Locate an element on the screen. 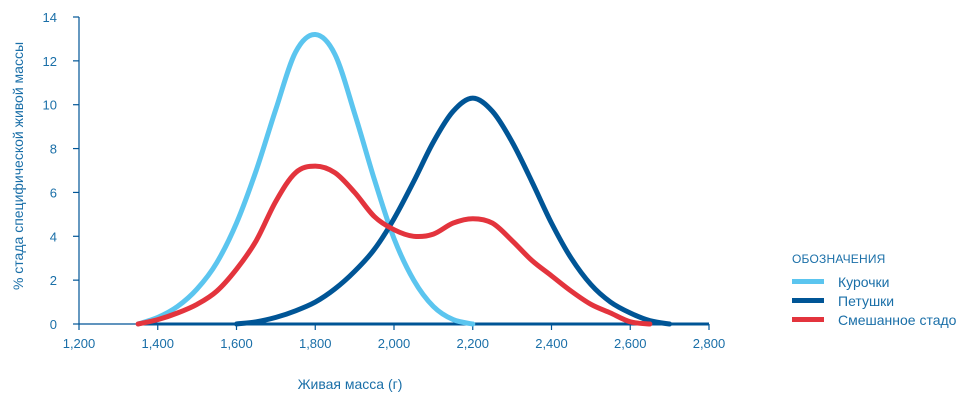 This screenshot has width=977, height=394. y-axis-ticks: 0 2 4 6 8 10 12 14 is located at coordinates (61, 171).